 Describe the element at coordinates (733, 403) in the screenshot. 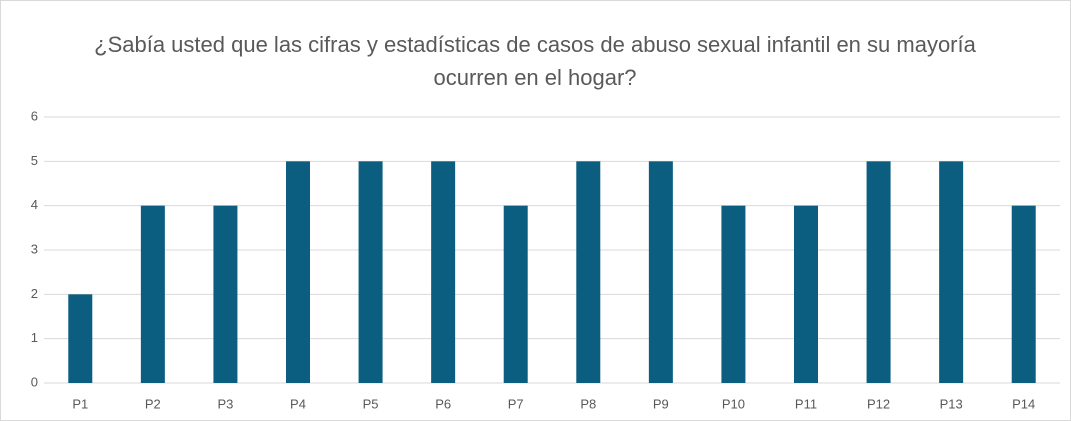

I see `x-tick-label: P10` at that location.